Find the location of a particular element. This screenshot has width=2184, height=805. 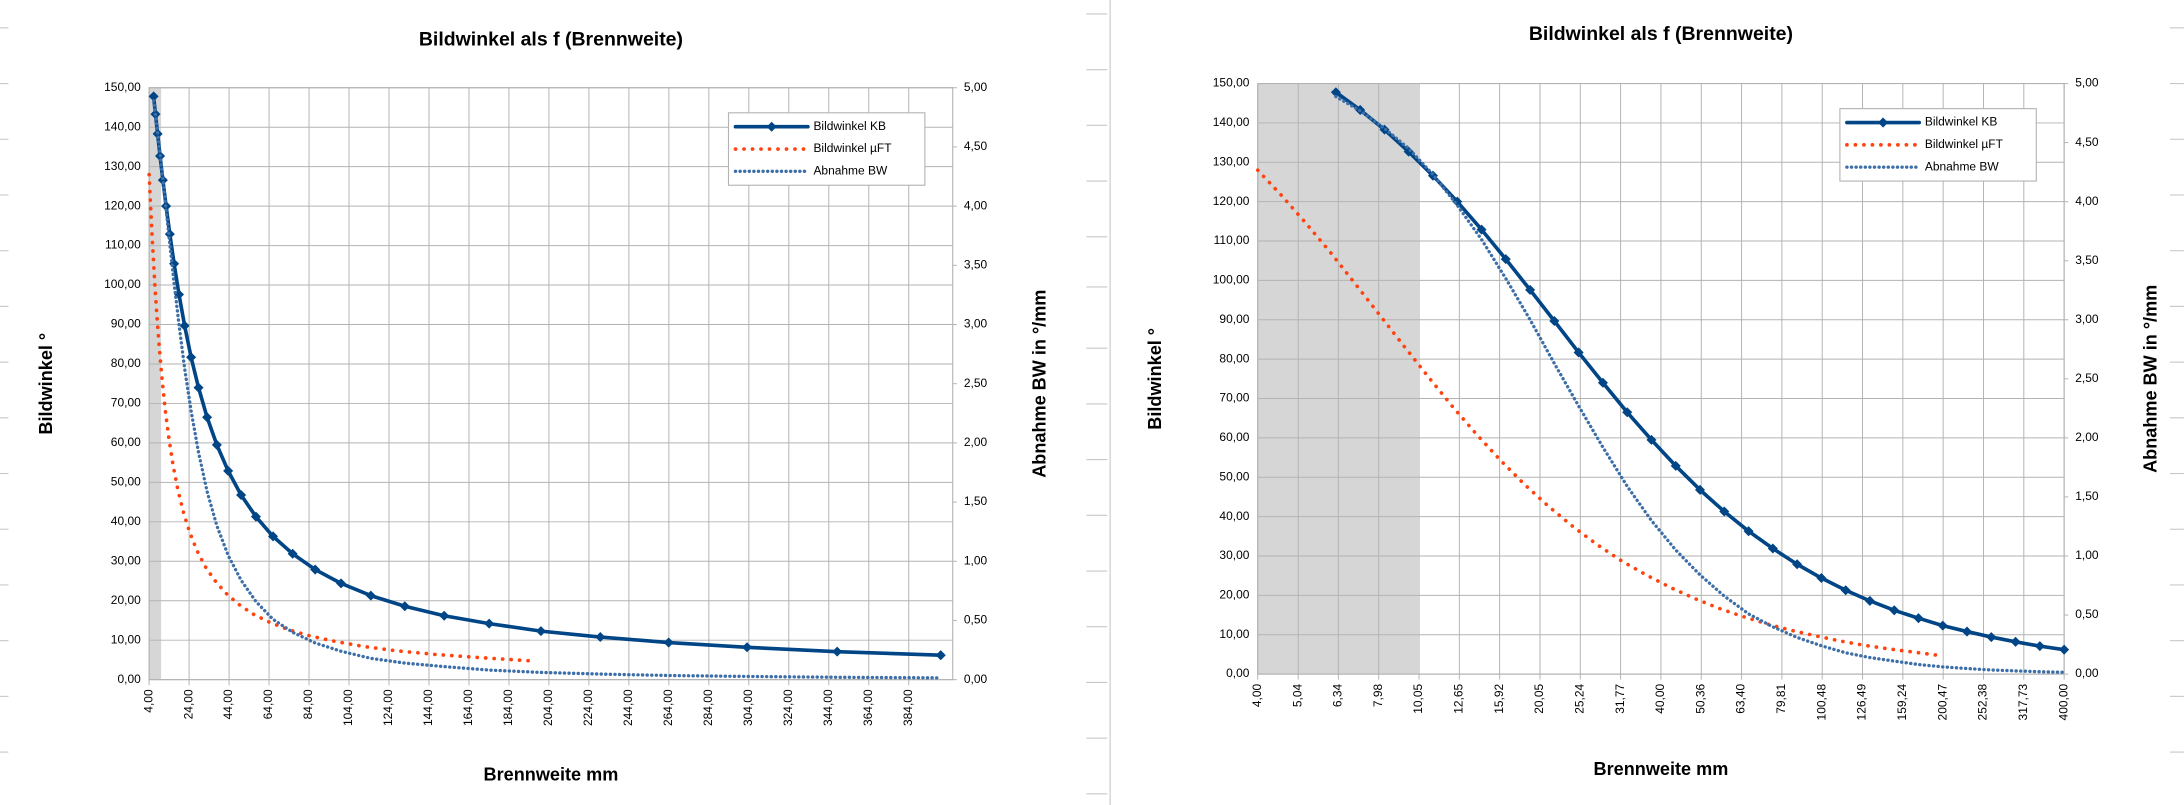

x-tick-label: 252,38 is located at coordinates (1983, 701).